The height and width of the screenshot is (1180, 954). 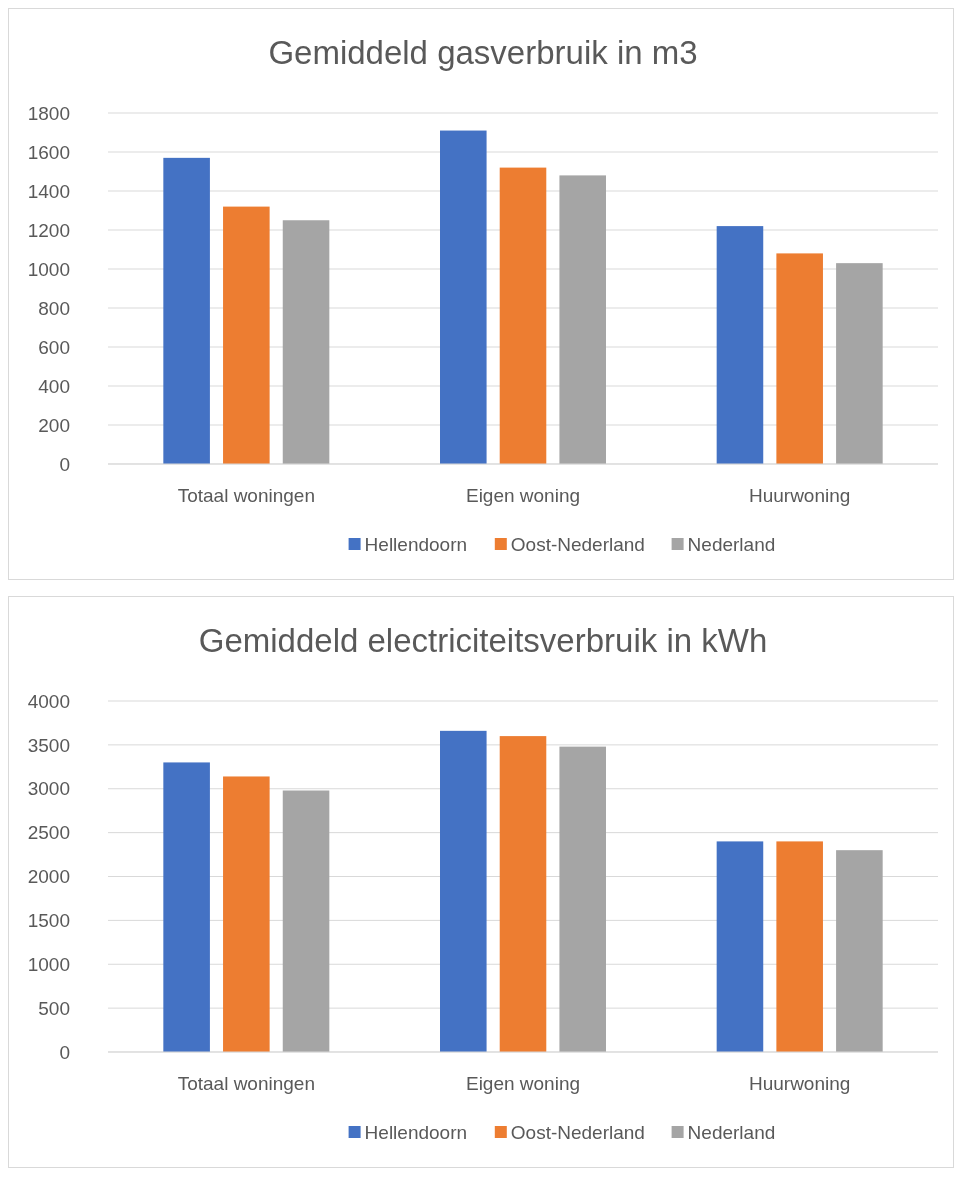 I want to click on y-tick-label: 500, so click(x=54, y=1008).